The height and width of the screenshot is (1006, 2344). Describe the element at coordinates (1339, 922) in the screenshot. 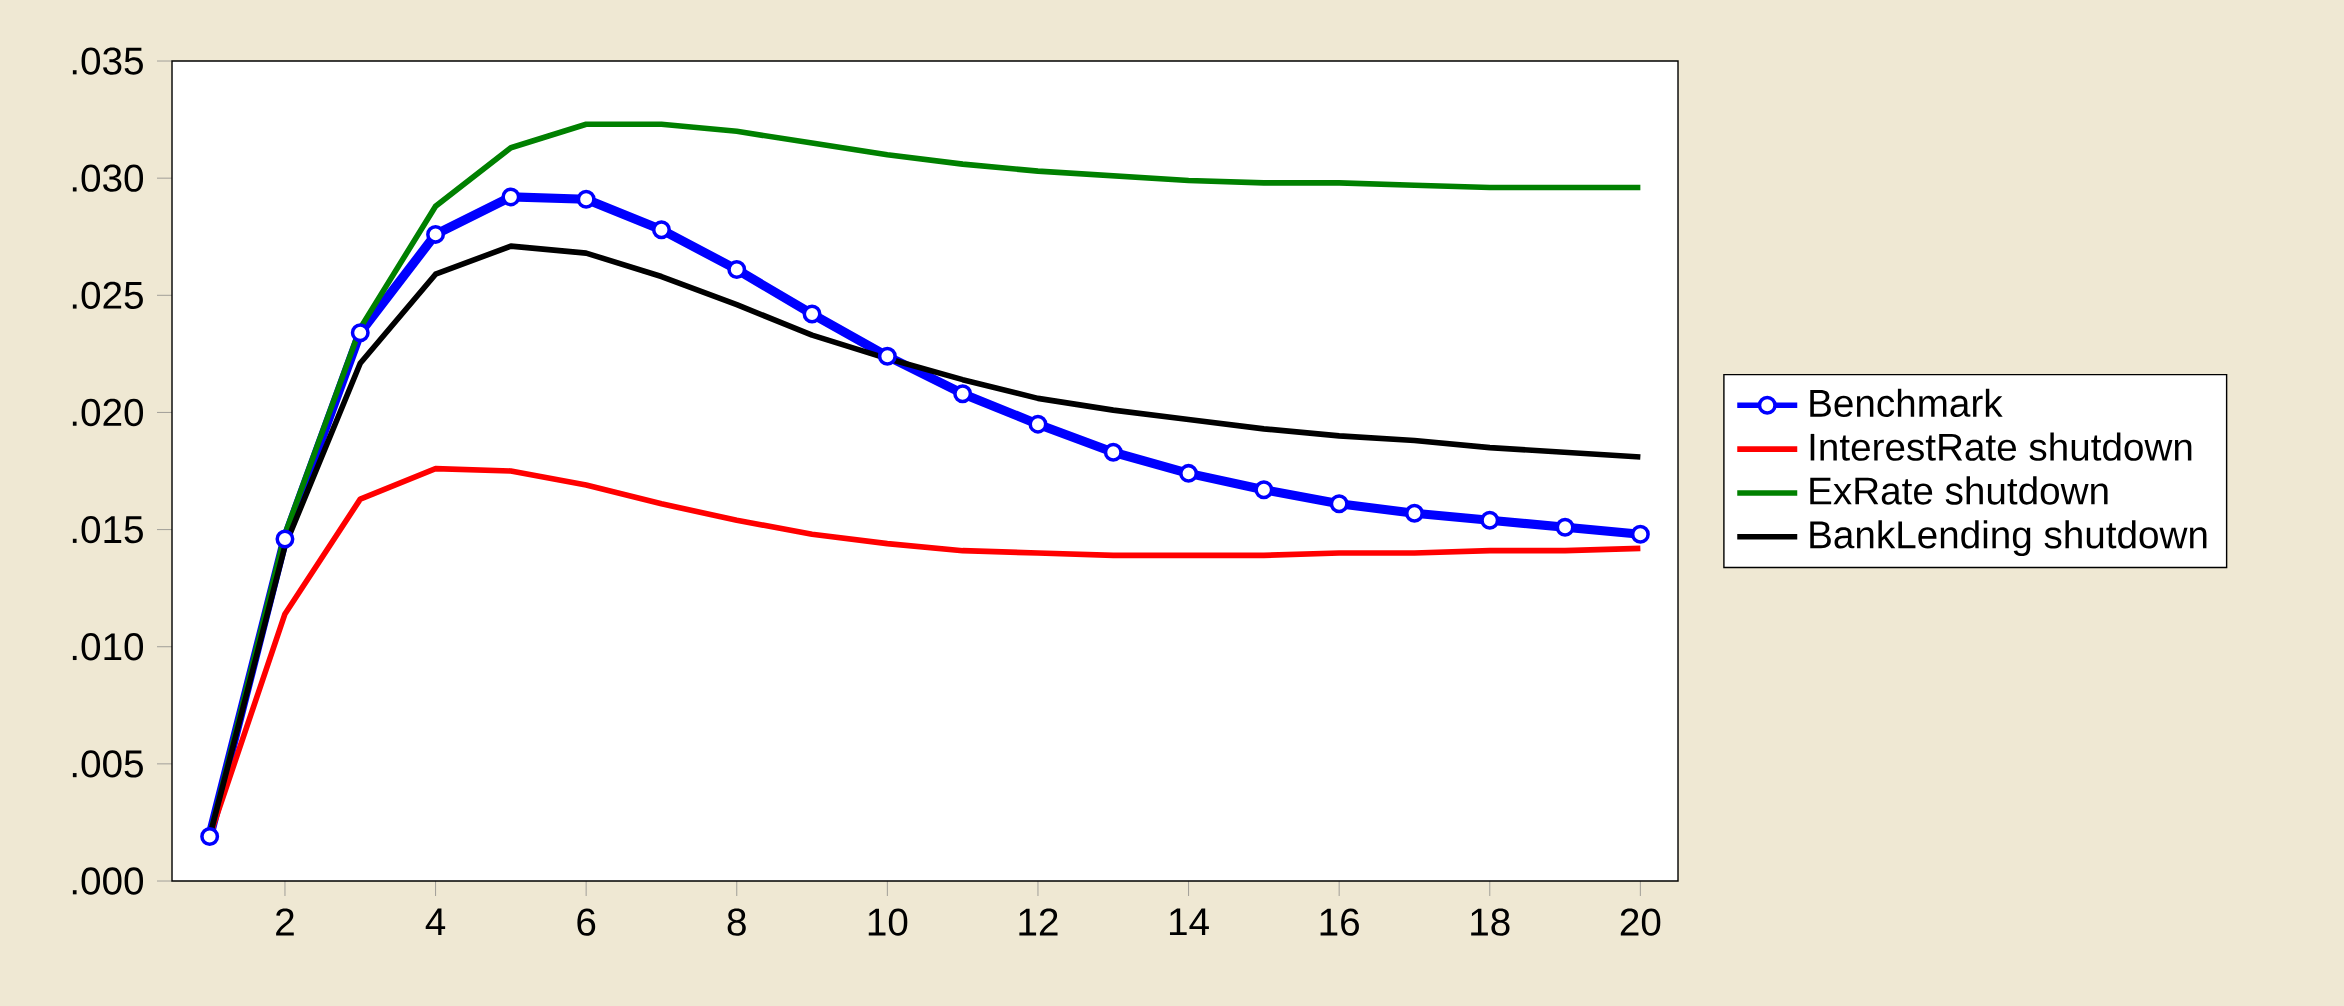

I see `x-tick-label: 16` at that location.